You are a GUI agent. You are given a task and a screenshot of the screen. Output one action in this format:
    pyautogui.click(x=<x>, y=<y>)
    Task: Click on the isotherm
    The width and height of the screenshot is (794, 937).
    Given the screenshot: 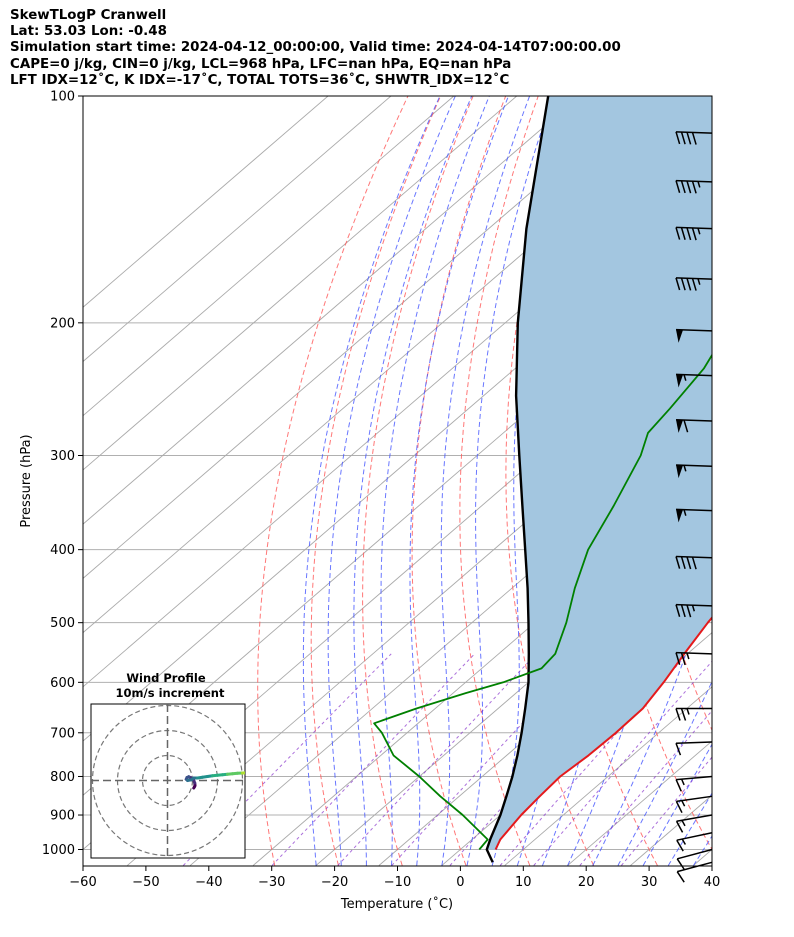 What is the action you would take?
    pyautogui.click(x=206, y=202)
    